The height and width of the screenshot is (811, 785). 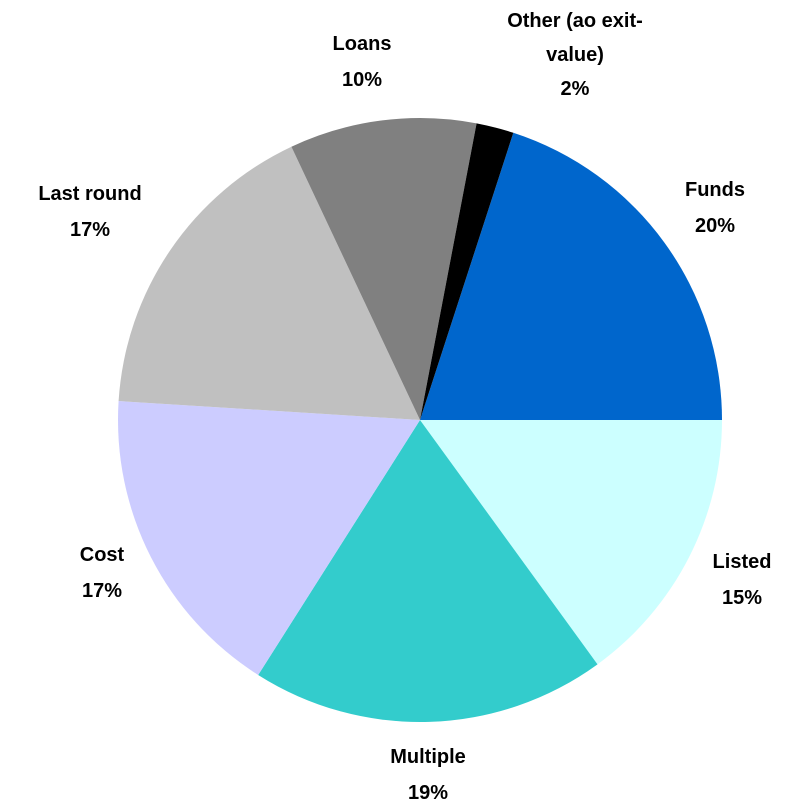 I want to click on category-name: Loans, so click(x=362, y=44).